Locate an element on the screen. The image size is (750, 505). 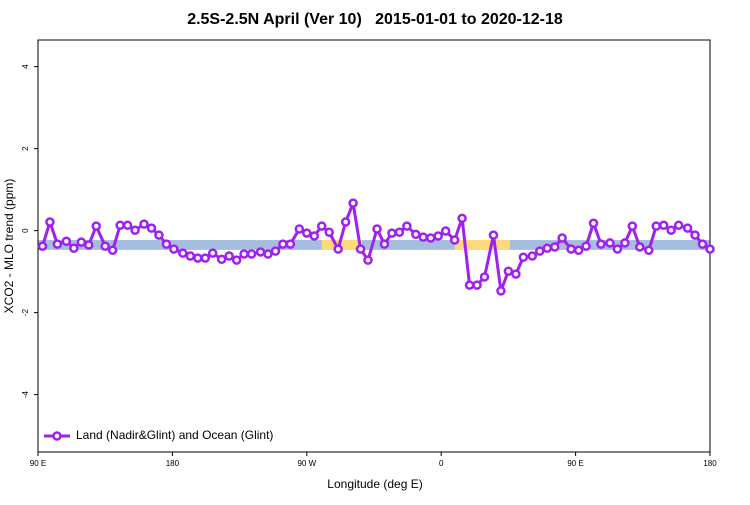
ocean-band is located at coordinates (374, 245).